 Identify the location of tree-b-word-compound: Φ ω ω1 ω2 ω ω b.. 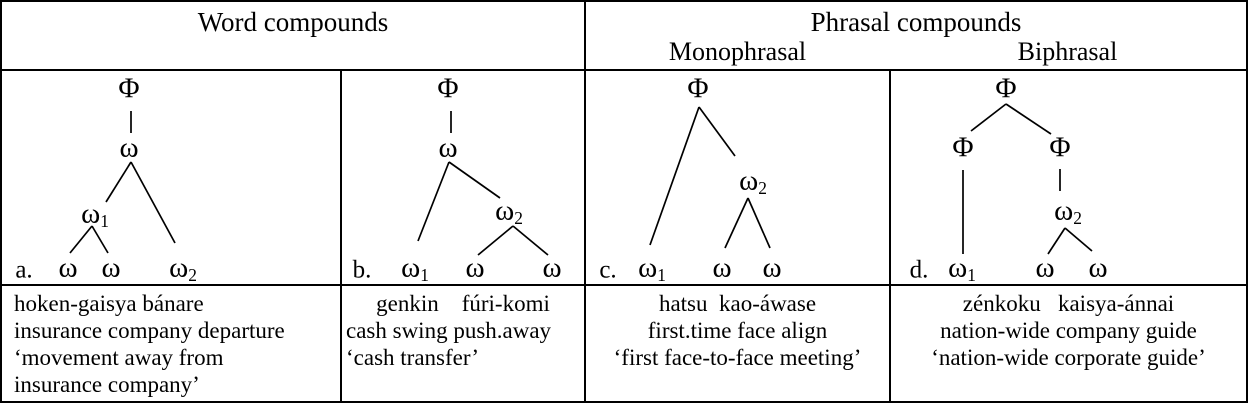
(463, 177).